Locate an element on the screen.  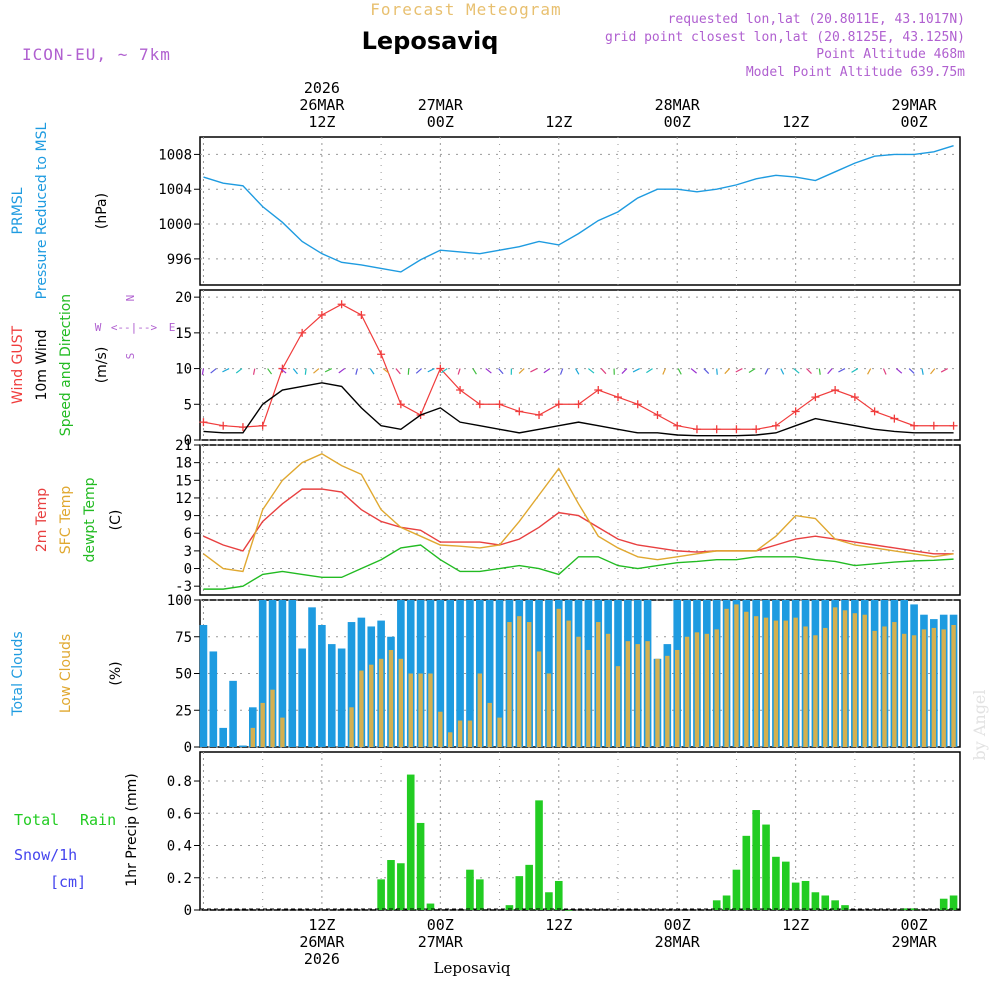
top-time-label: 26MAR is located at coordinates (322, 105).